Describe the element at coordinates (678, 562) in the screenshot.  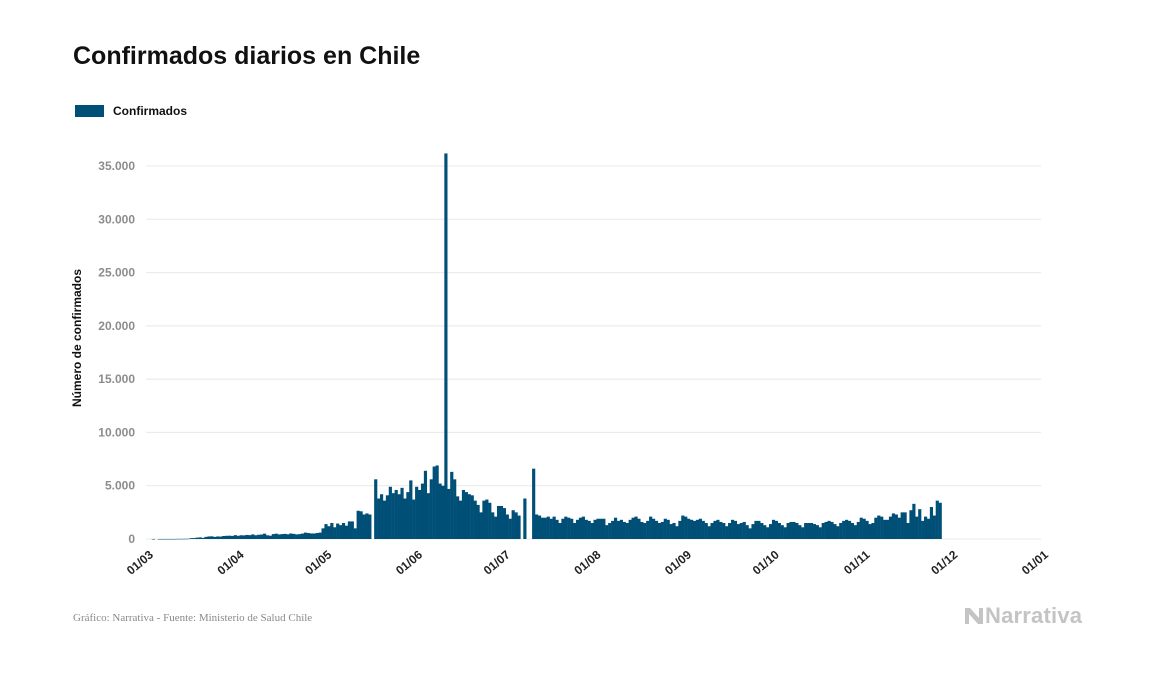
I see `x-tick-label: 01/09` at that location.